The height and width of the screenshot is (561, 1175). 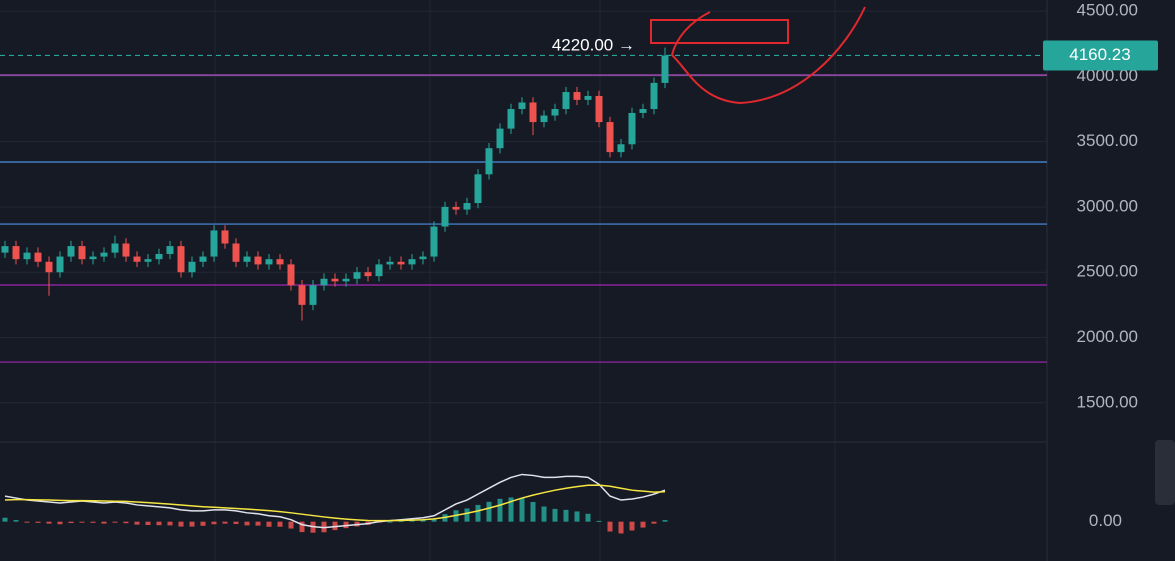 What do you see at coordinates (768, 55) in the screenshot?
I see `drawn-curve` at bounding box center [768, 55].